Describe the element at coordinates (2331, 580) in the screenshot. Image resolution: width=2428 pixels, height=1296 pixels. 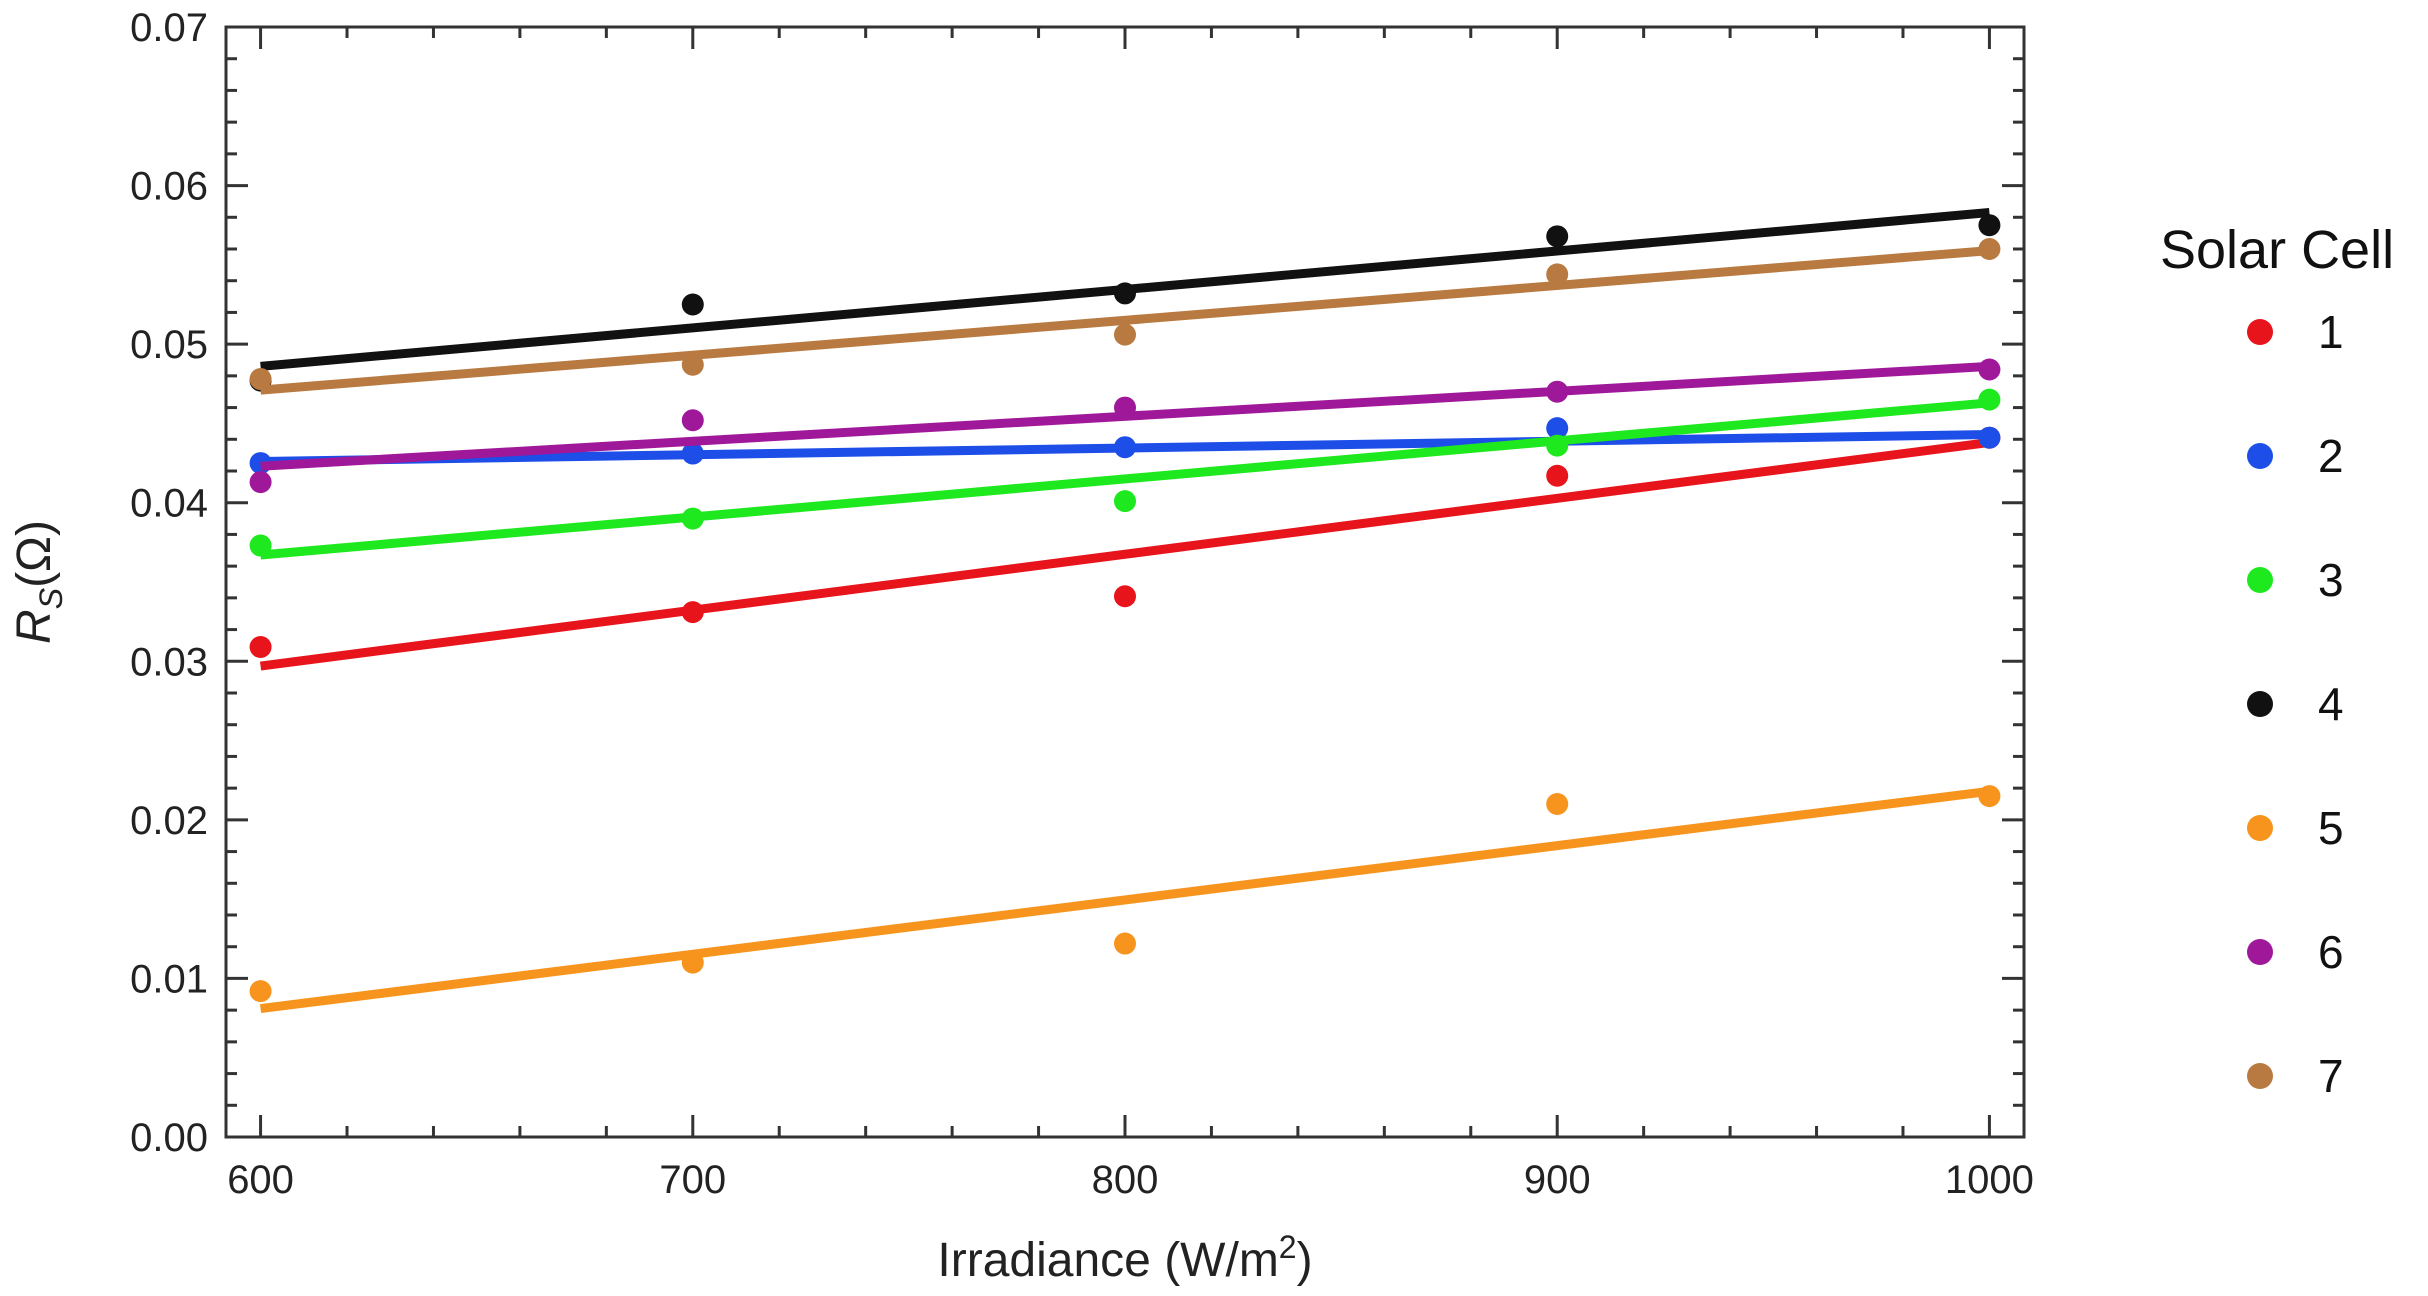
I see `legend-label-3: 3` at that location.